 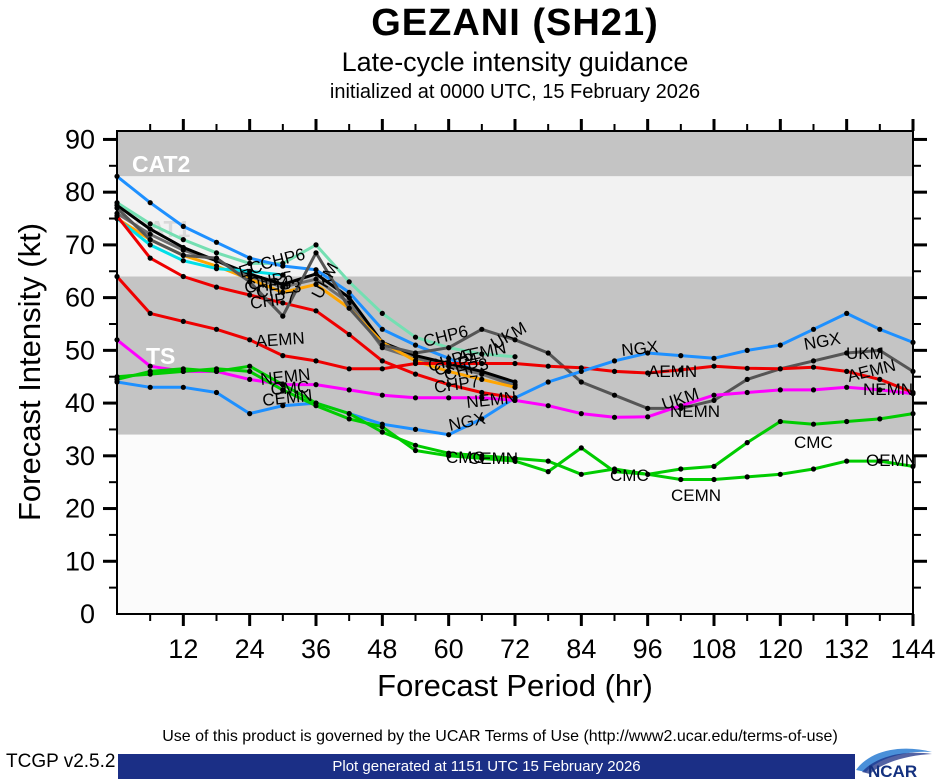 I want to click on page-subtitle: Late-cycle intensity guidance, so click(x=515, y=62).